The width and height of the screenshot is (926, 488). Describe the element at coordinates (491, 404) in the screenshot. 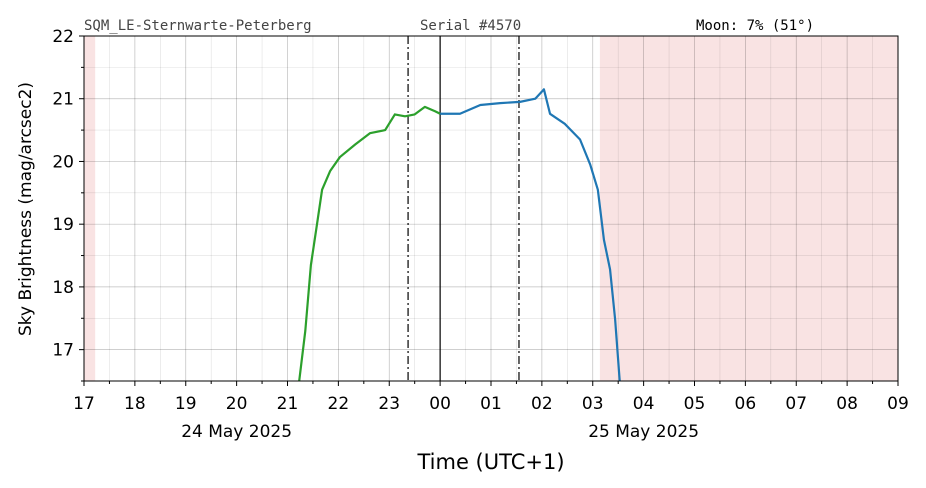

I see `x-tick-label: 01` at that location.